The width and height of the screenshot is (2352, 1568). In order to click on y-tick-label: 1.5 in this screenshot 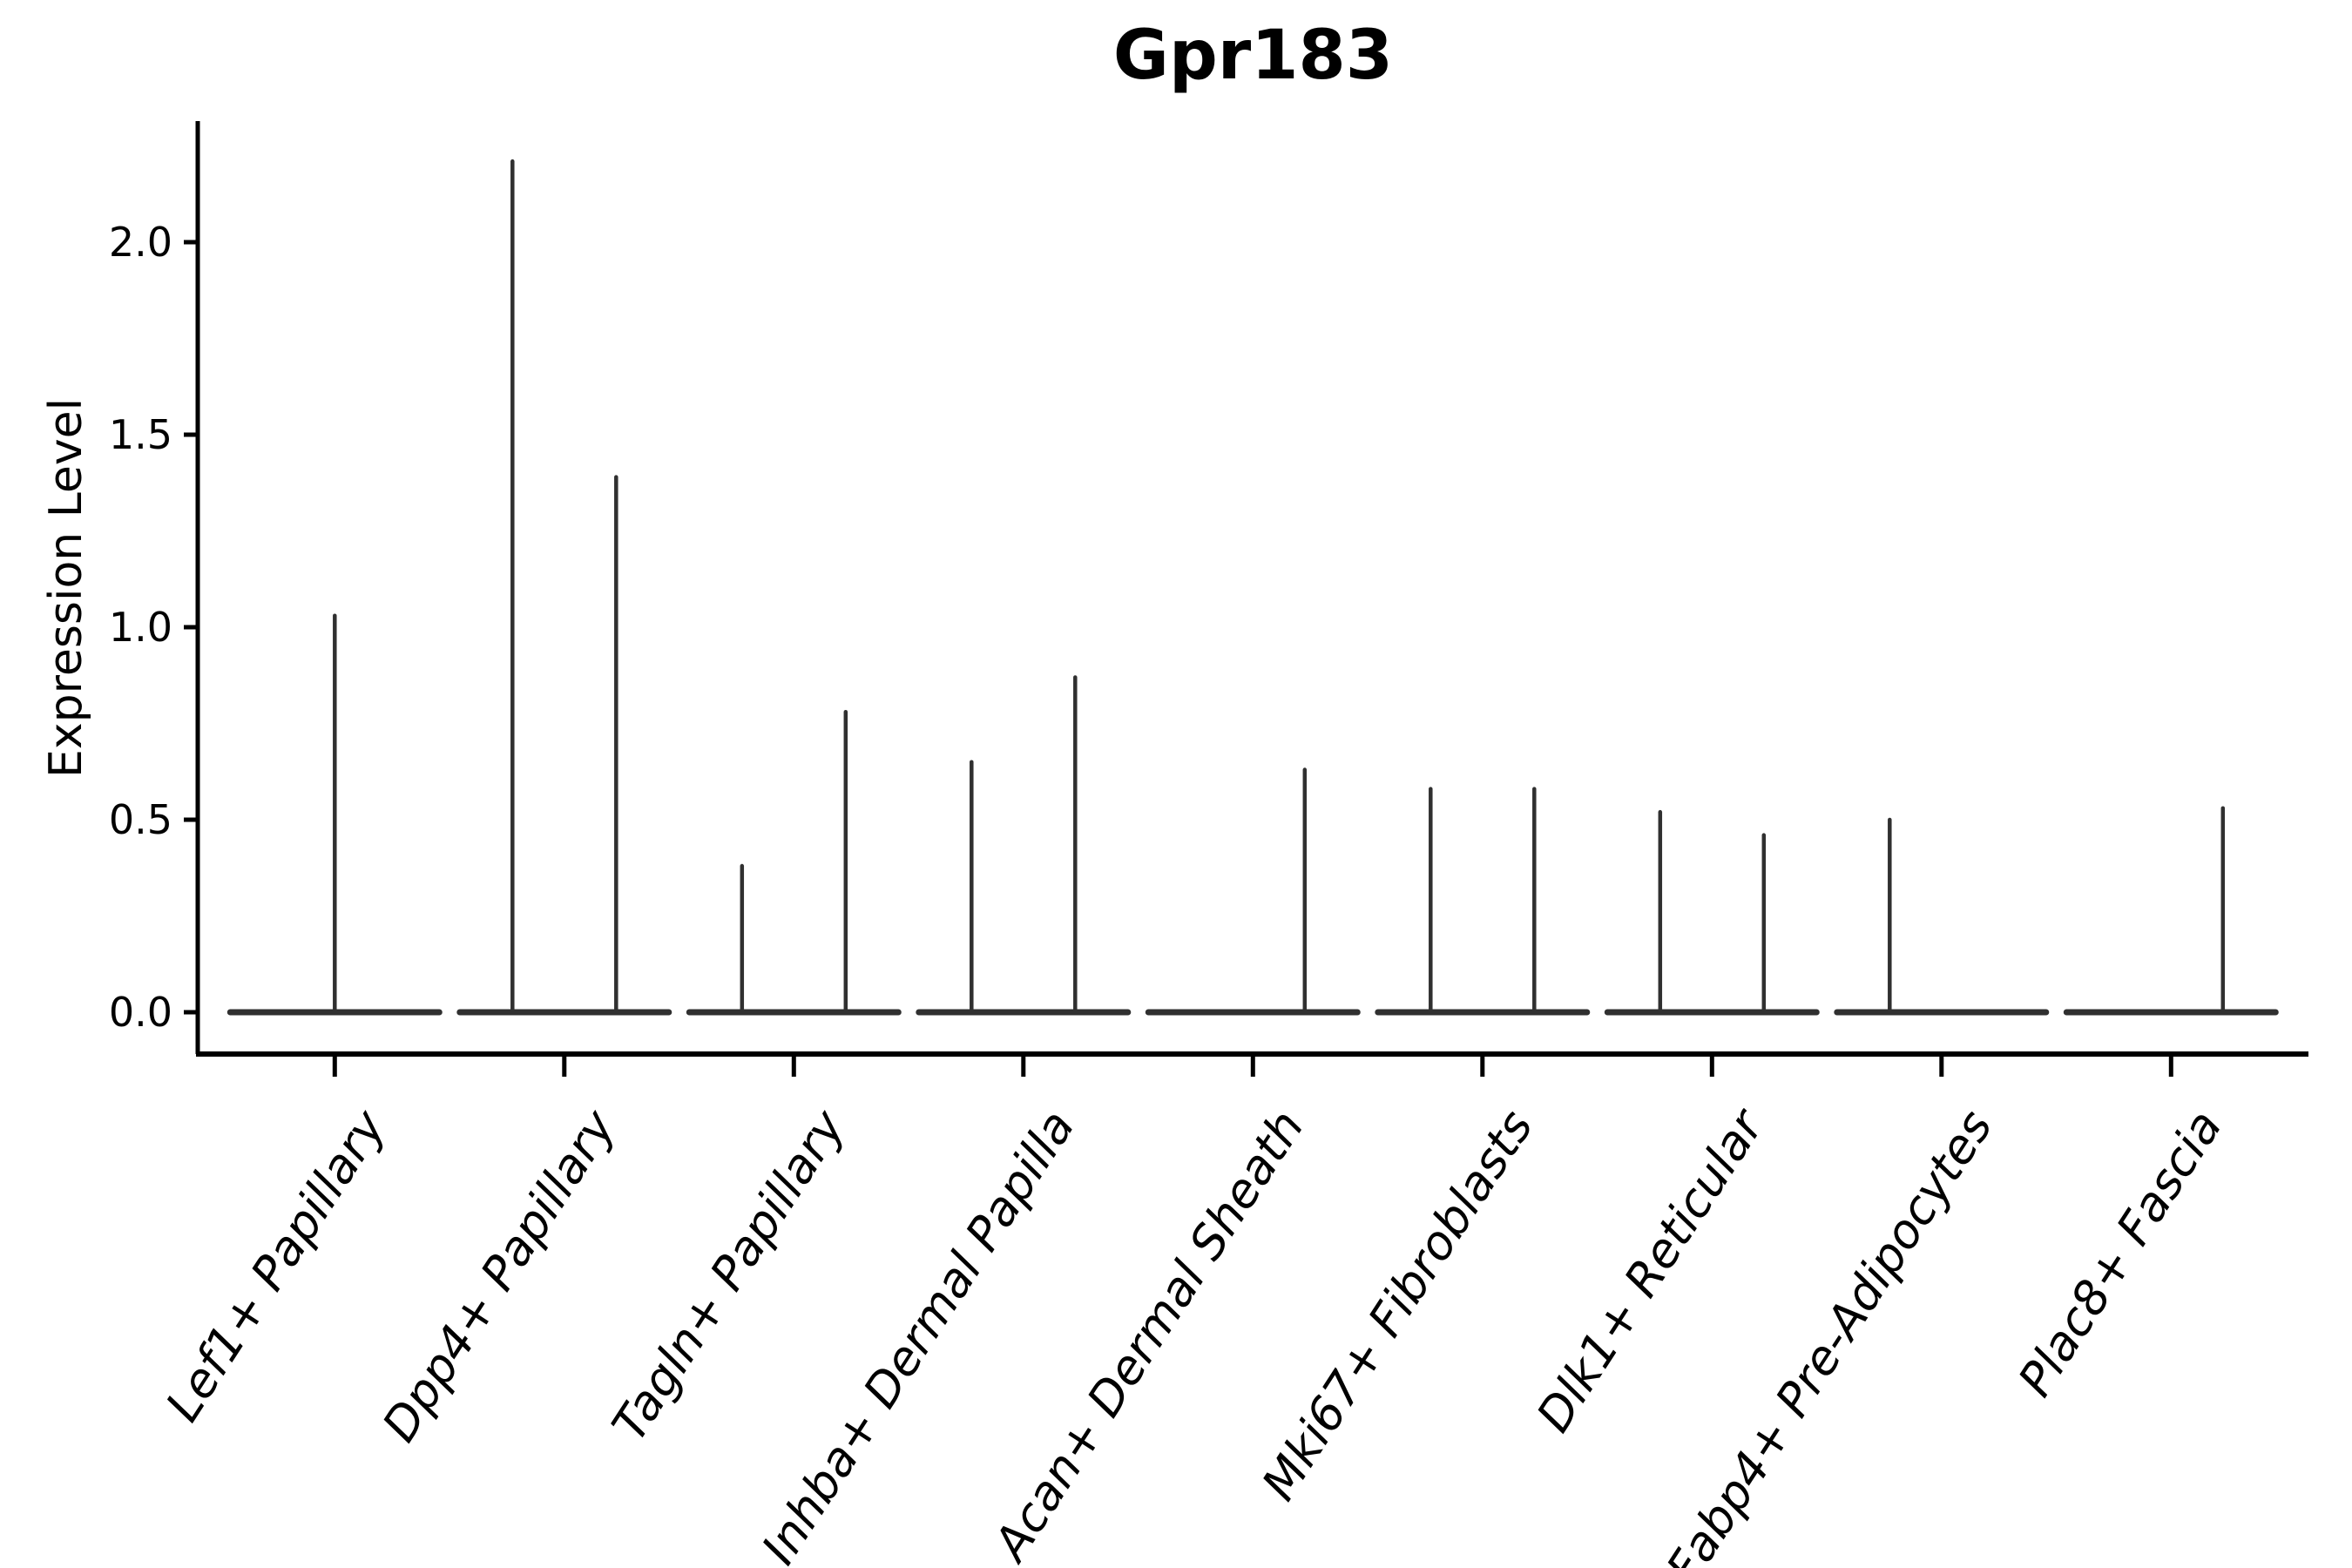, I will do `click(140, 434)`.